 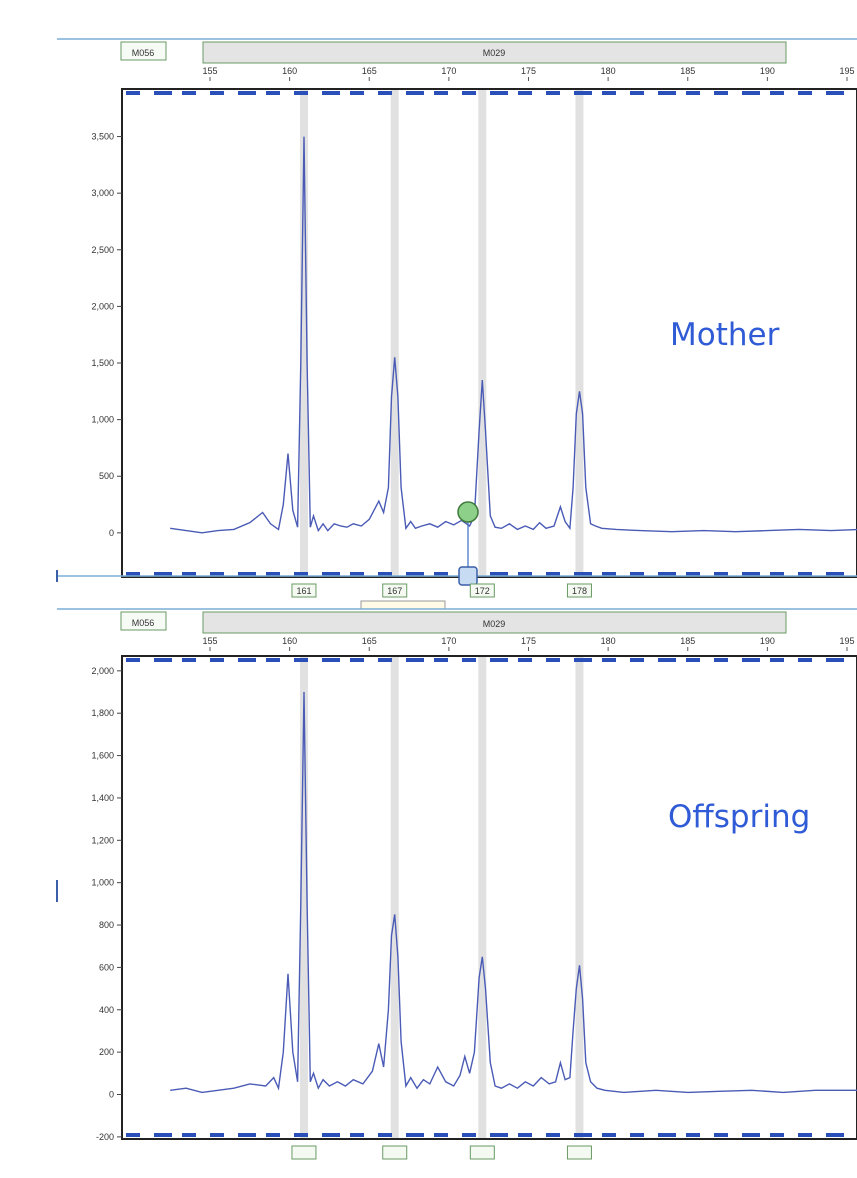 I want to click on x-tick-label: 195, so click(x=846, y=641).